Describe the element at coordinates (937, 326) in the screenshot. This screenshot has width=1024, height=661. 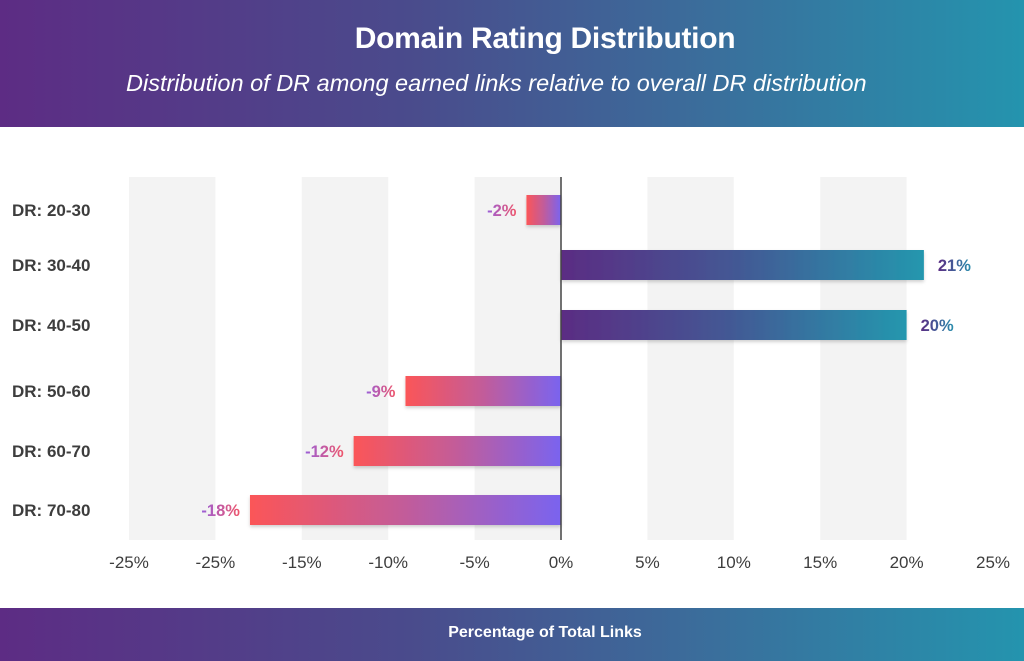
I see `value-label: 20%` at that location.